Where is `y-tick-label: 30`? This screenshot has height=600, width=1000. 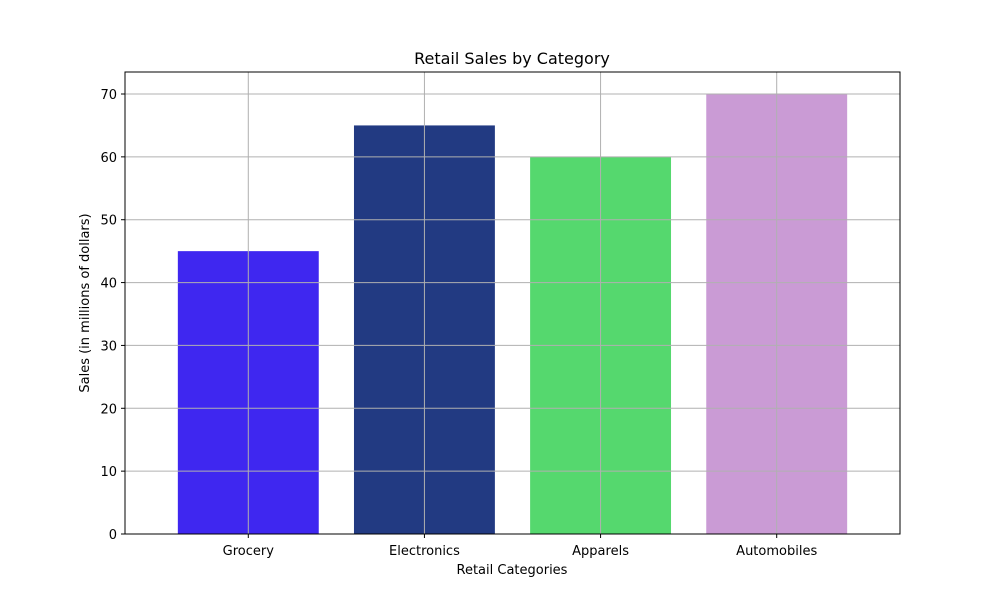 y-tick-label: 30 is located at coordinates (108, 346).